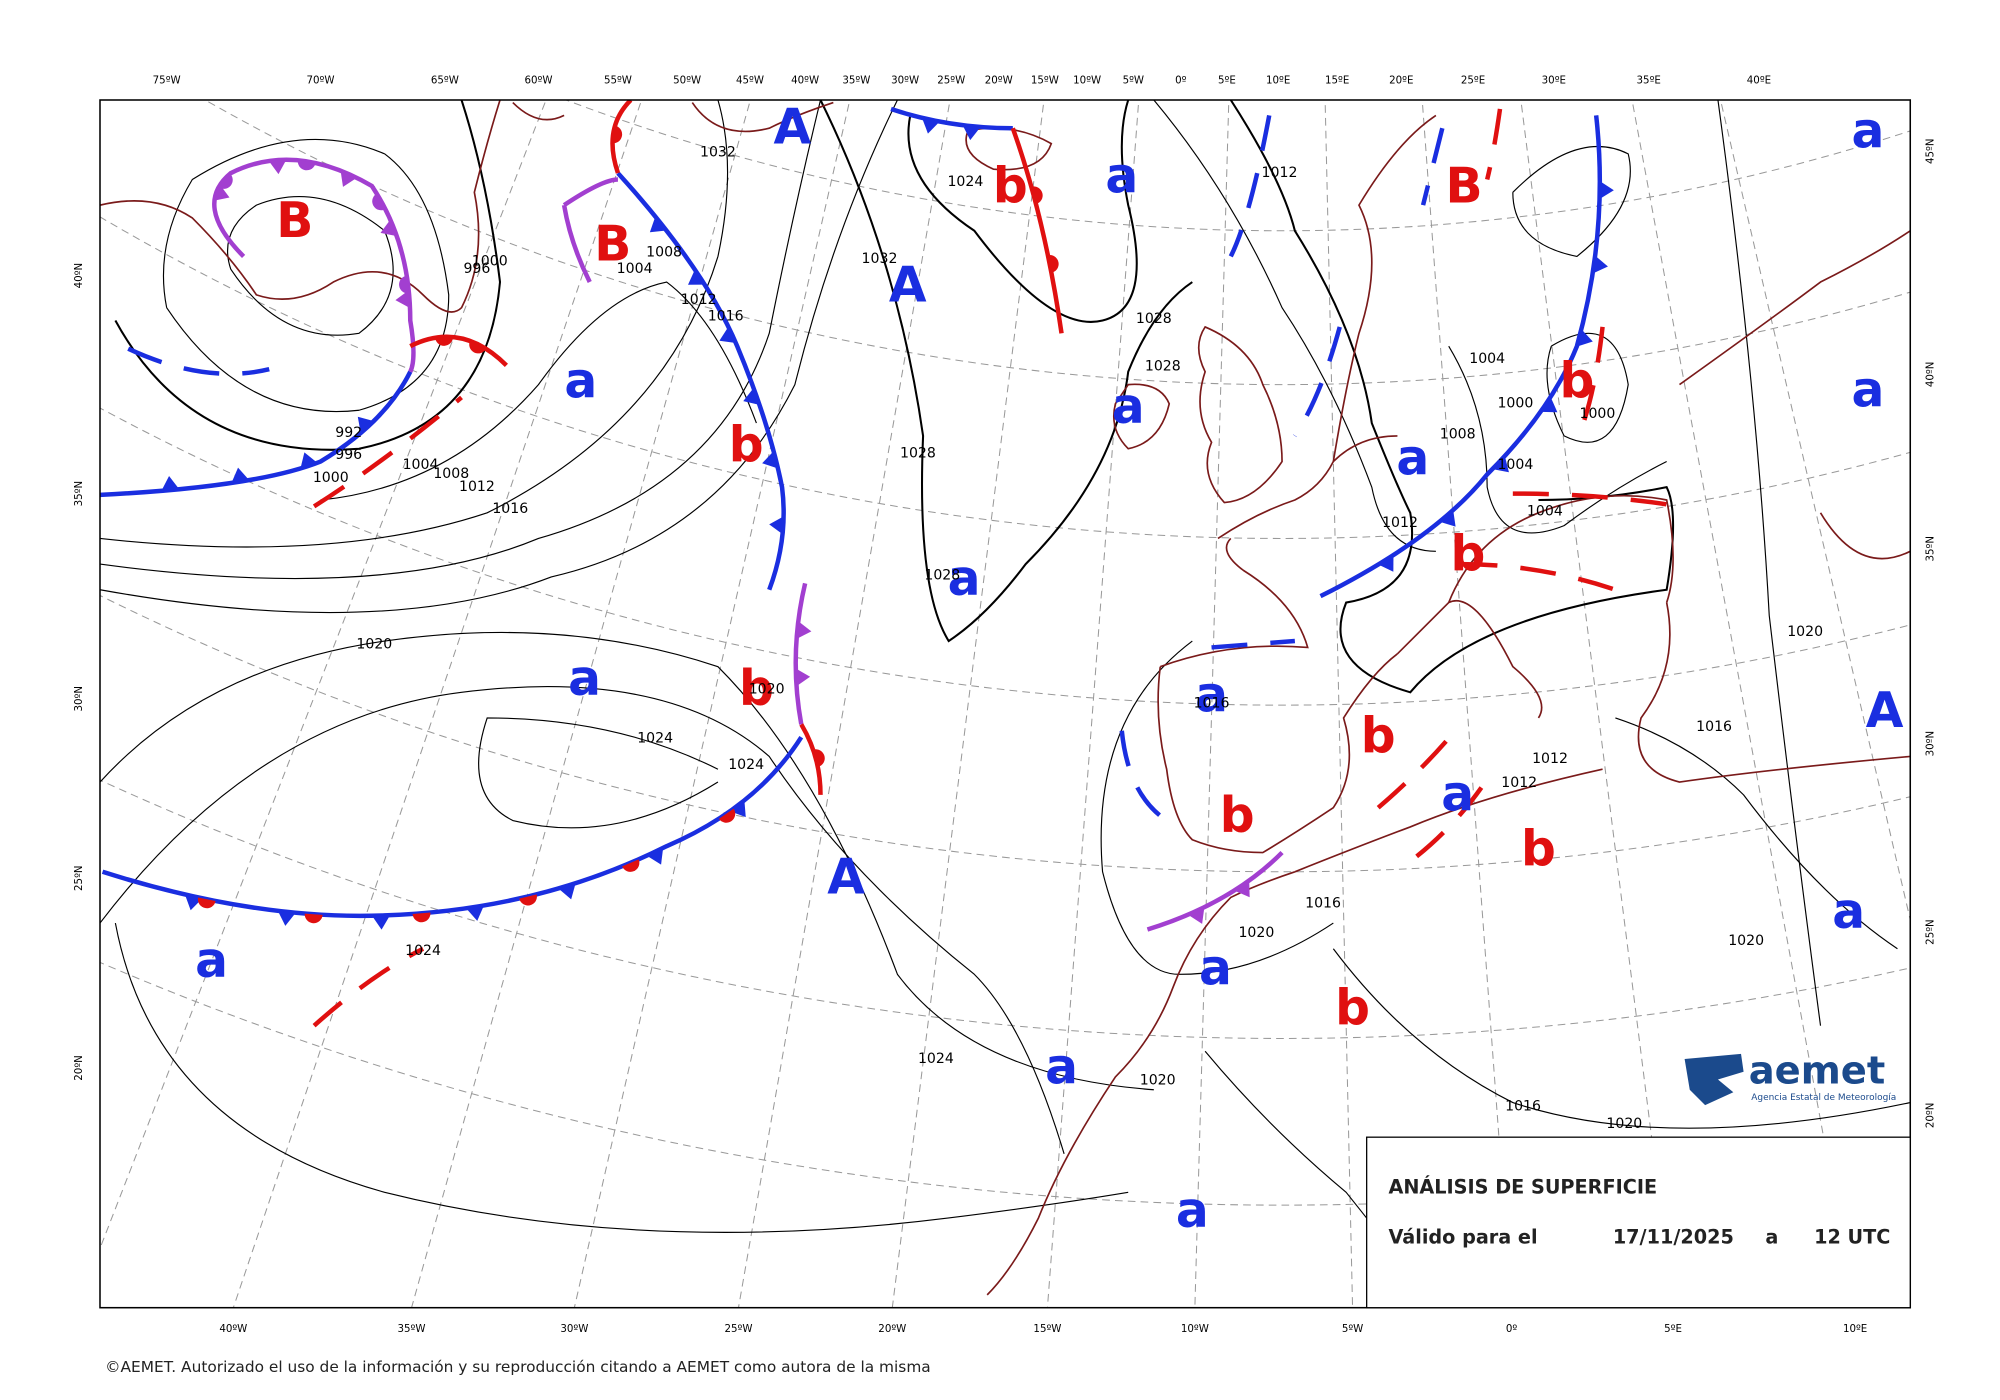 The width and height of the screenshot is (2000, 1400). What do you see at coordinates (1930, 932) in the screenshot?
I see `right-latitude-label: 25ºN` at bounding box center [1930, 932].